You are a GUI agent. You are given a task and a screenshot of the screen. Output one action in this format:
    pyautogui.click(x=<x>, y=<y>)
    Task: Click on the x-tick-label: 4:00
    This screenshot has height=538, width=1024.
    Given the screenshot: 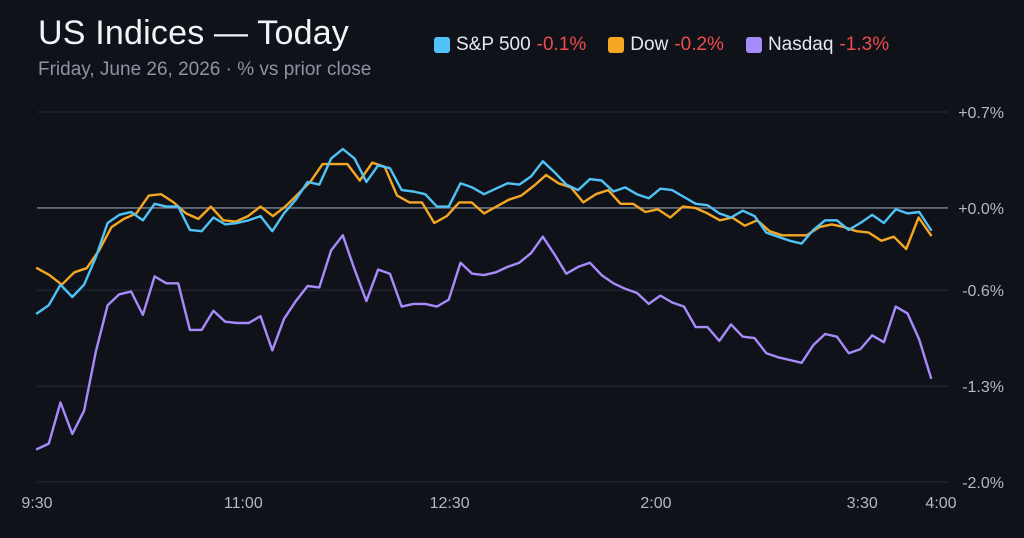 What is the action you would take?
    pyautogui.click(x=940, y=503)
    